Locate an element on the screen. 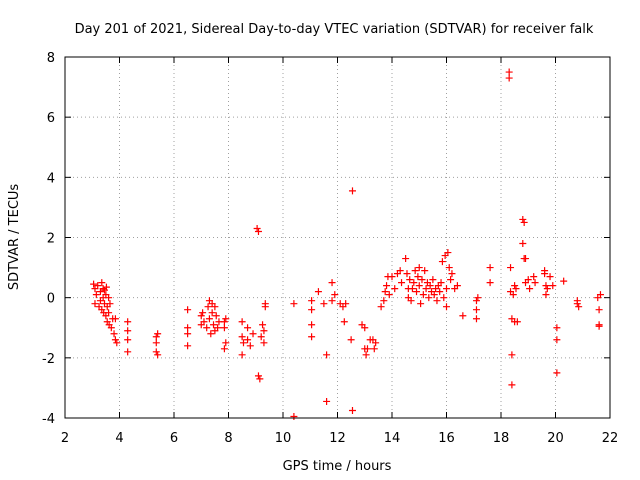 Image resolution: width=640 pixels, height=480 pixels. y-tick-label: 0 is located at coordinates (51, 299).